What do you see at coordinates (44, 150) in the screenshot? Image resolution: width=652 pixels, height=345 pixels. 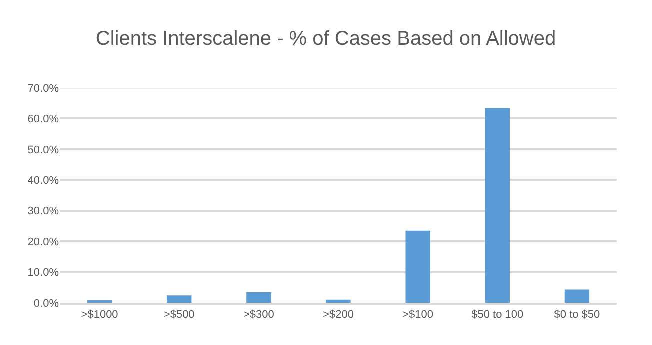 I see `y-tick-label: 50.0%` at bounding box center [44, 150].